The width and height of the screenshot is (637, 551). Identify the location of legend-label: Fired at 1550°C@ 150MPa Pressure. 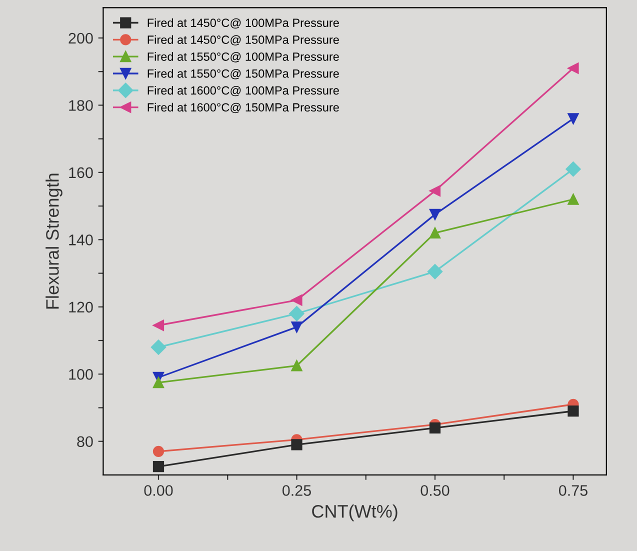
(243, 74).